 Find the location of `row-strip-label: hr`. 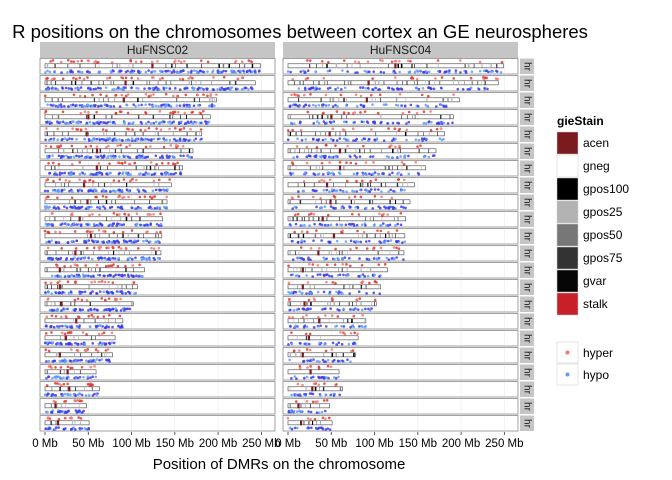

row-strip-label: hr is located at coordinates (526, 169).